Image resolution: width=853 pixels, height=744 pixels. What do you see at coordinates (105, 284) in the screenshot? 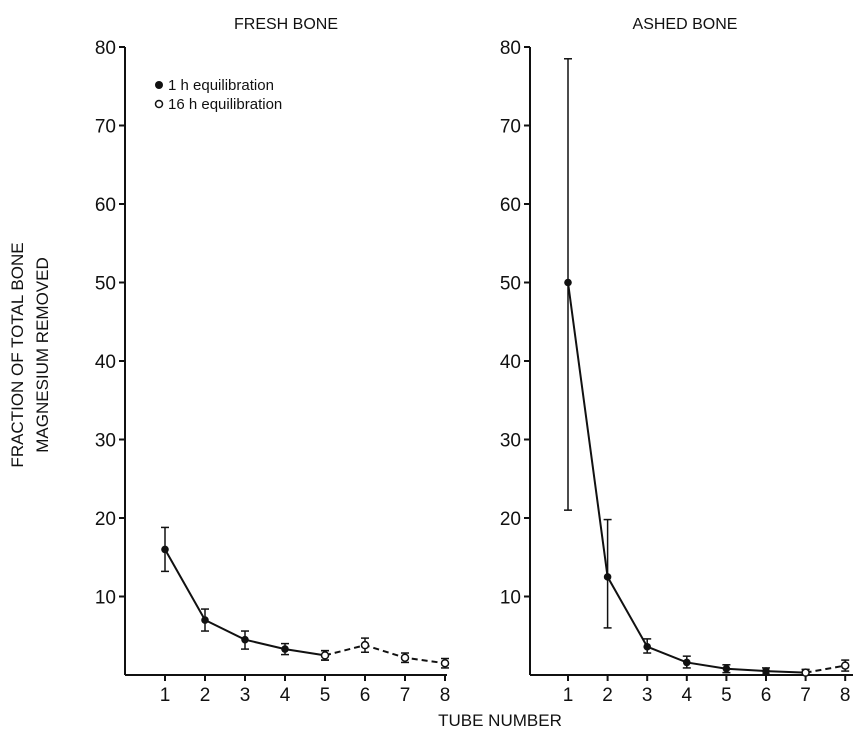
I see `fresh-y-tick-label: 50` at bounding box center [105, 284].